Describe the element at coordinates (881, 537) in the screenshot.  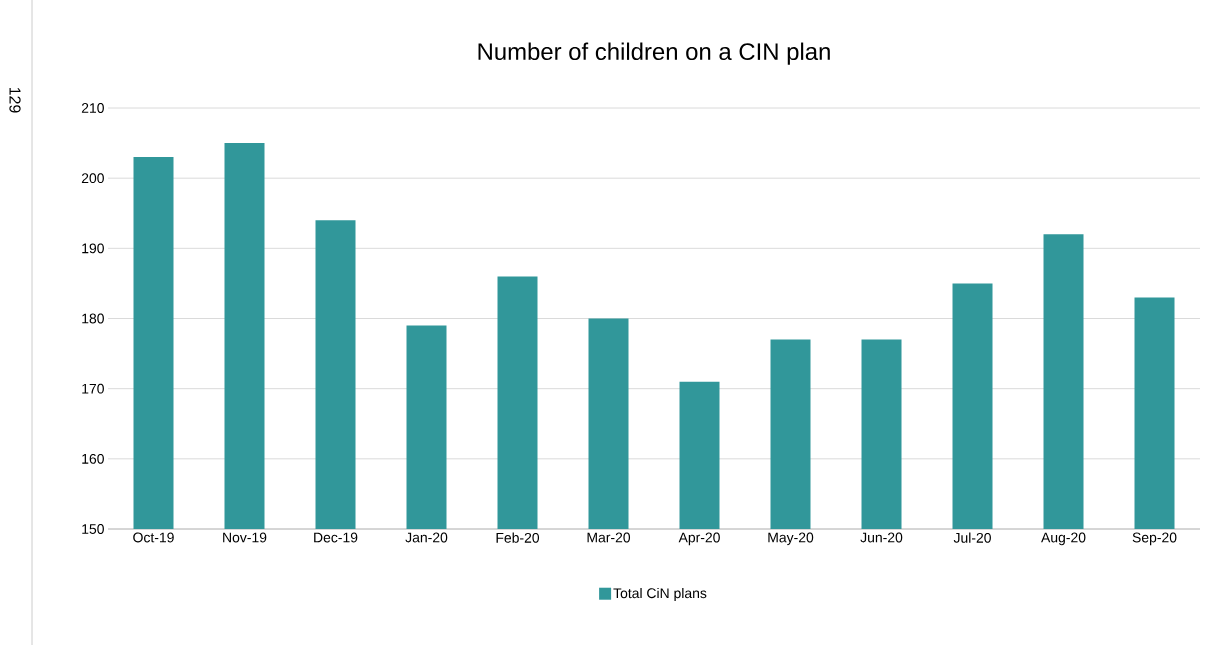
I see `x-tick-label: Jun-20` at that location.